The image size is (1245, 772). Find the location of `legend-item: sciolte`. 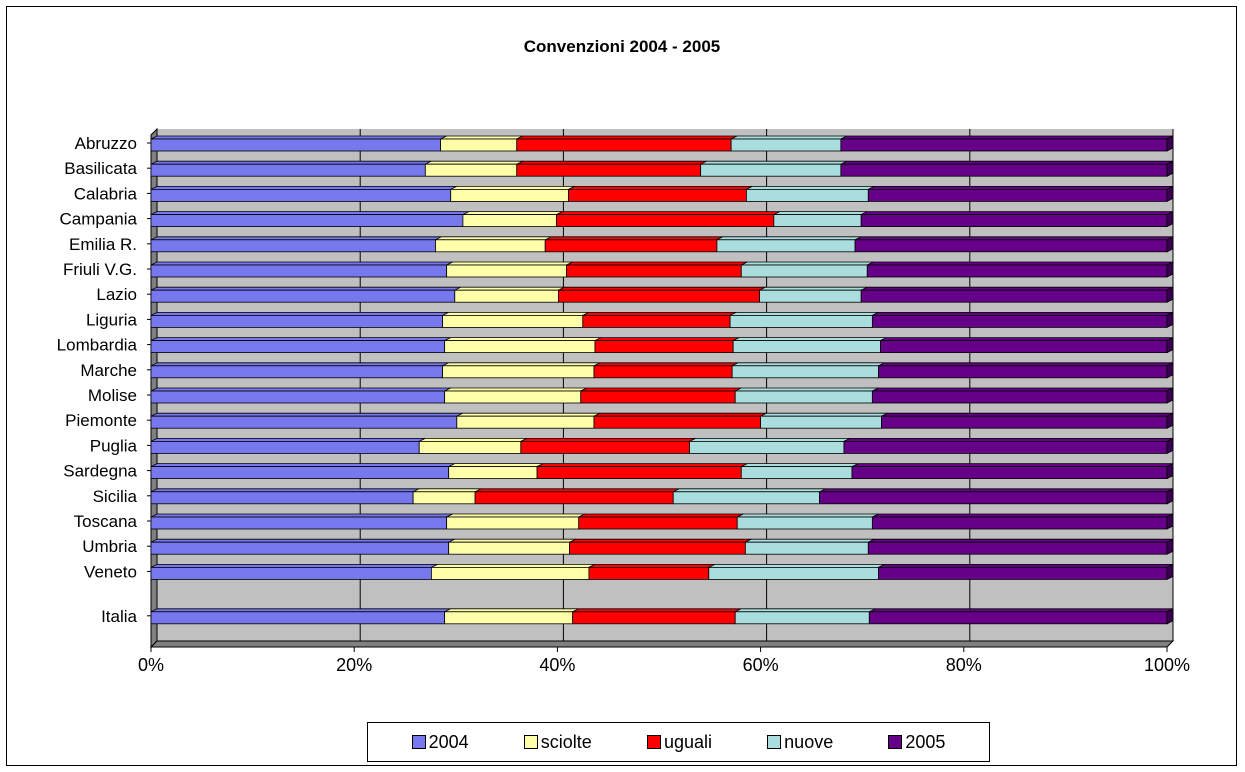

legend-item: sciolte is located at coordinates (557, 742).